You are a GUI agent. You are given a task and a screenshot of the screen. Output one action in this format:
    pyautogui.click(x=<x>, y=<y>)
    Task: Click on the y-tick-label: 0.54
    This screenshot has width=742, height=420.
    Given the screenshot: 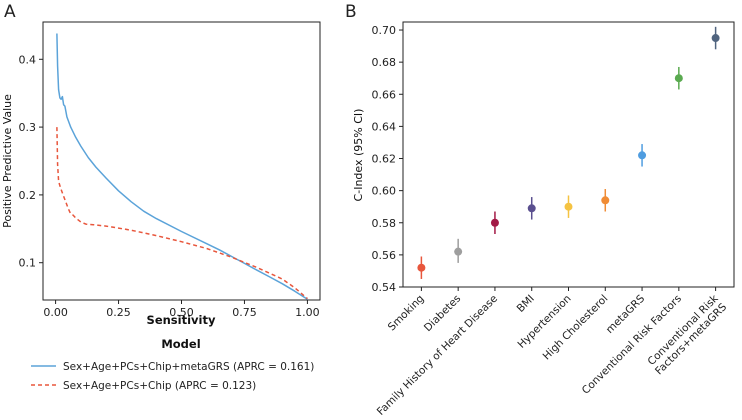 What is the action you would take?
    pyautogui.click(x=384, y=287)
    